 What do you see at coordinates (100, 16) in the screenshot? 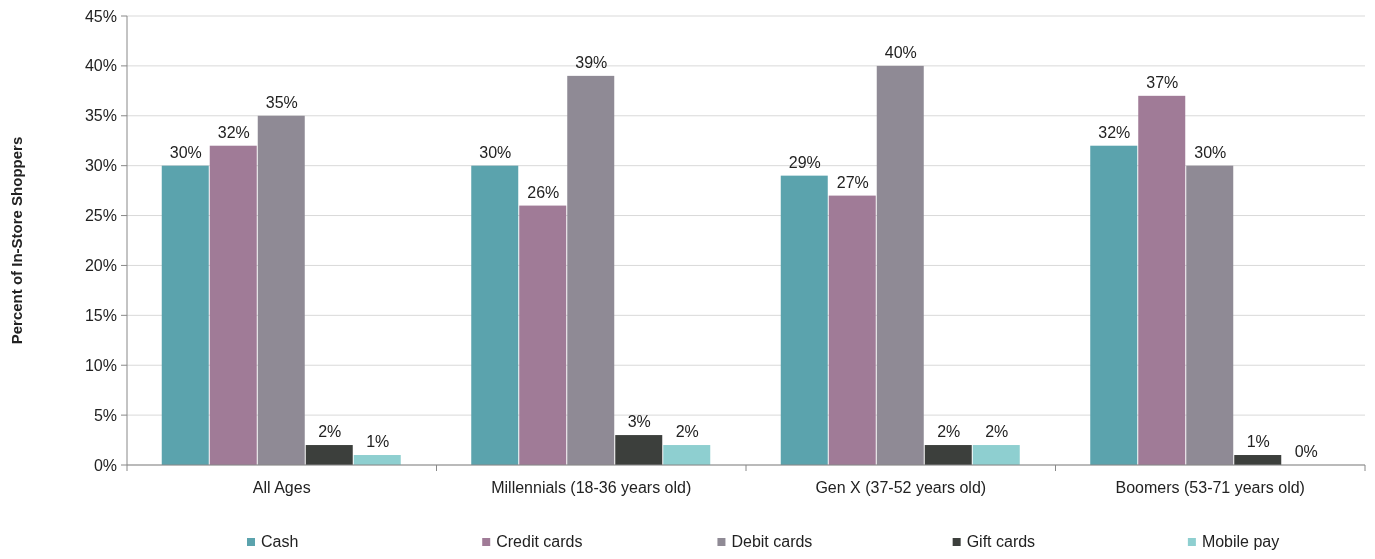
I see `y-tick-label: 45%` at bounding box center [100, 16].